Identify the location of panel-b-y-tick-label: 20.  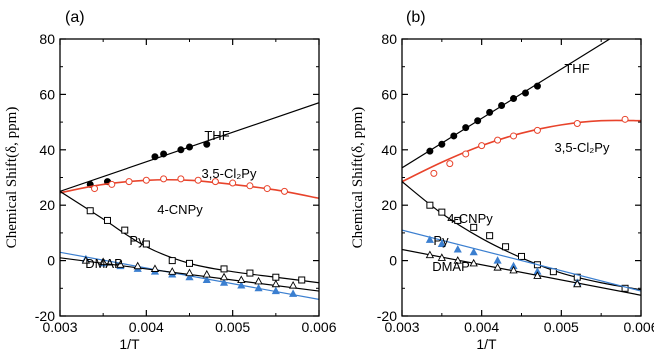
(389, 205).